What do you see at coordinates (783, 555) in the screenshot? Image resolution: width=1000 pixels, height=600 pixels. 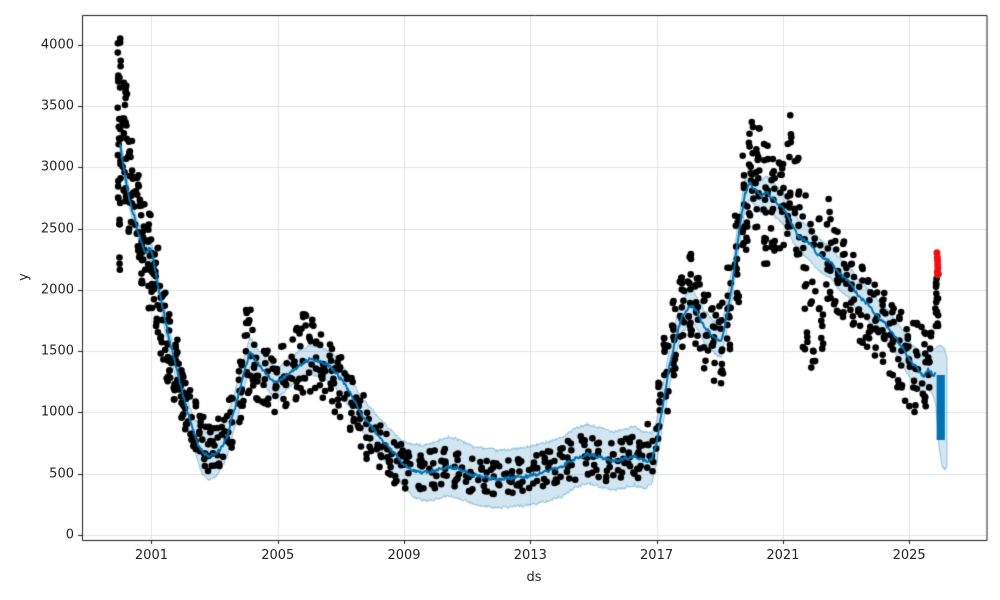 I see `x-tick-label-2021: 2021` at bounding box center [783, 555].